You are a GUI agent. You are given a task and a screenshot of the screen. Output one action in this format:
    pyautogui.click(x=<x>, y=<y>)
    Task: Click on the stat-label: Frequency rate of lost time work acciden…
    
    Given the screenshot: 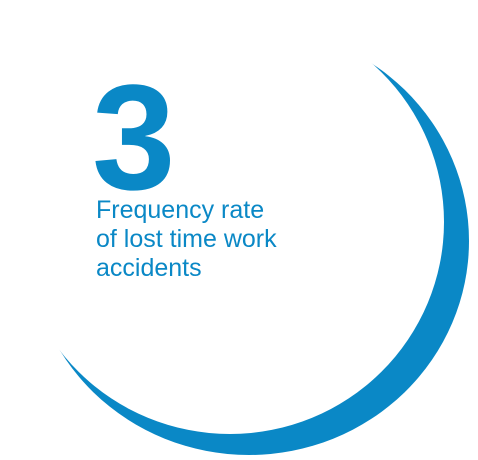 What is the action you would take?
    pyautogui.click(x=226, y=239)
    